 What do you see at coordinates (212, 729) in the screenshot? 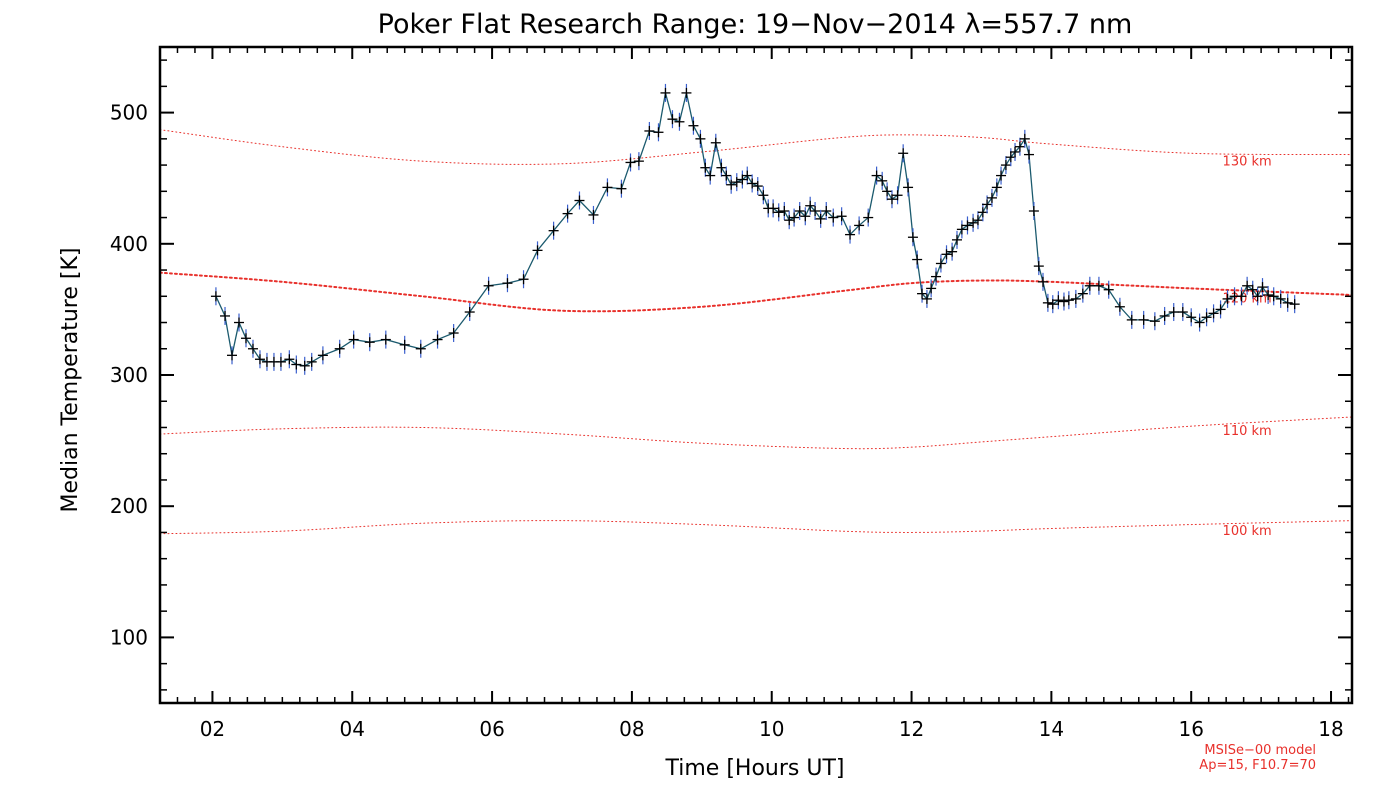
I see `x-tick-label: 02` at bounding box center [212, 729].